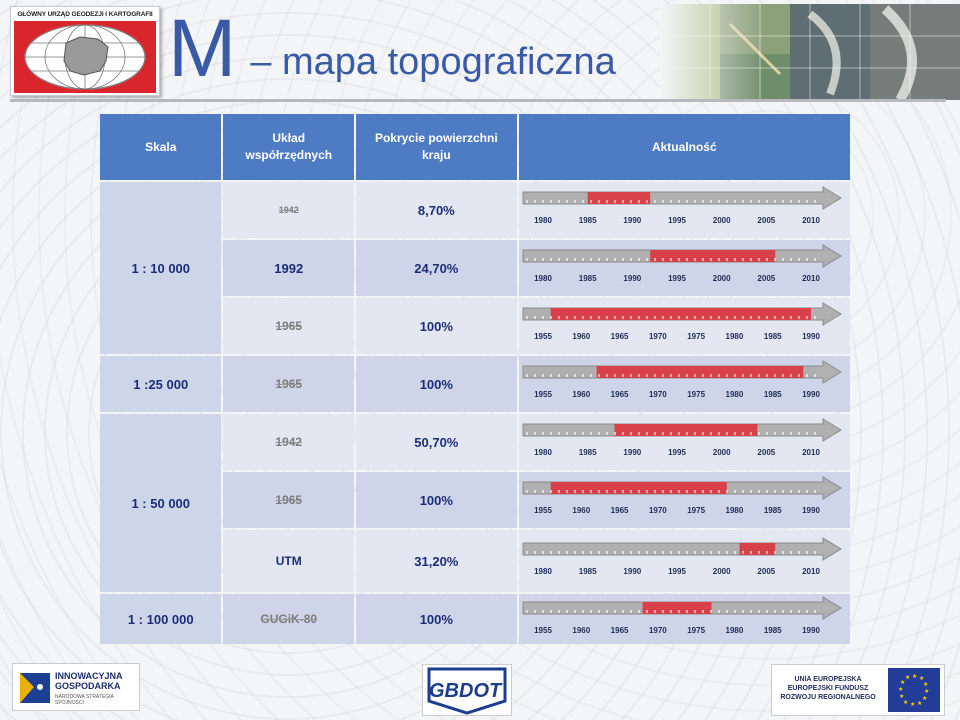  What do you see at coordinates (436, 561) in the screenshot?
I see `coverage-cell: 31,20%` at bounding box center [436, 561].